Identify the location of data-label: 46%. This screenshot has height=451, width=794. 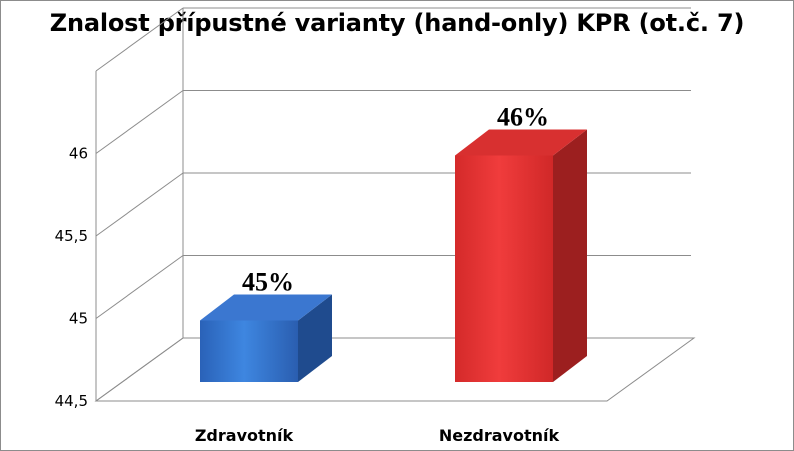
(523, 117).